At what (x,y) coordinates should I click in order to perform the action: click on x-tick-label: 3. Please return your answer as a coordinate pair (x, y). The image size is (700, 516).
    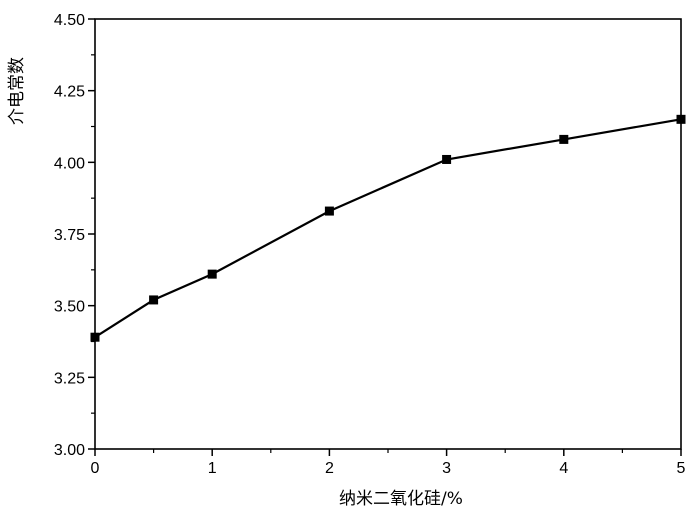
    Looking at the image, I should click on (446, 468).